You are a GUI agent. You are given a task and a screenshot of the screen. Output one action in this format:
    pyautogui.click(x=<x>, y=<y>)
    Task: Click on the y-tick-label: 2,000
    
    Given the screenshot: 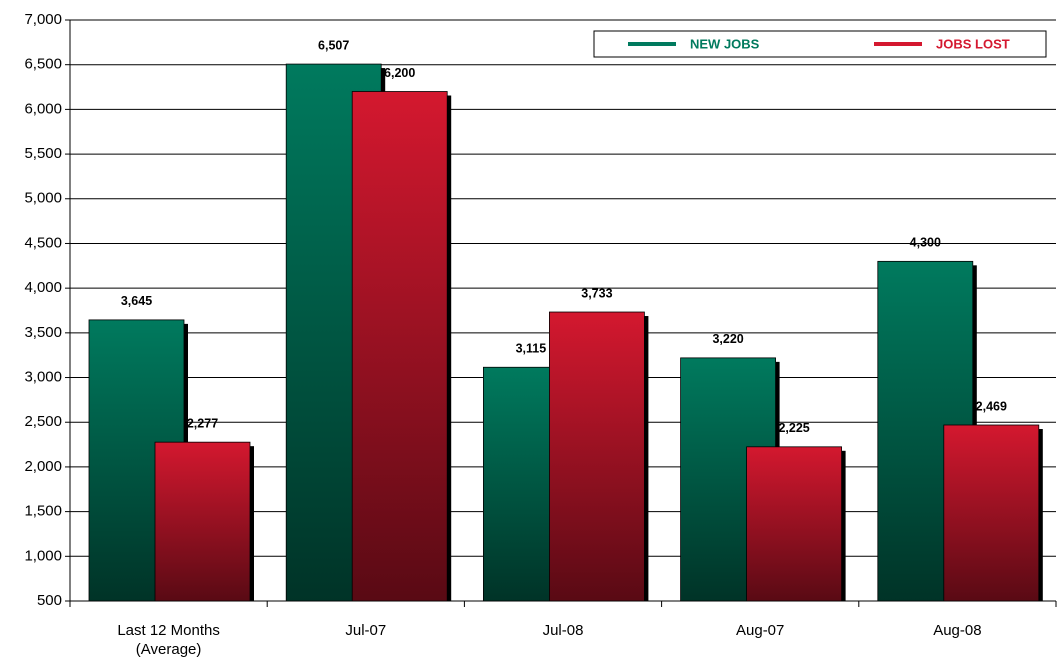 What is the action you would take?
    pyautogui.click(x=43, y=466)
    